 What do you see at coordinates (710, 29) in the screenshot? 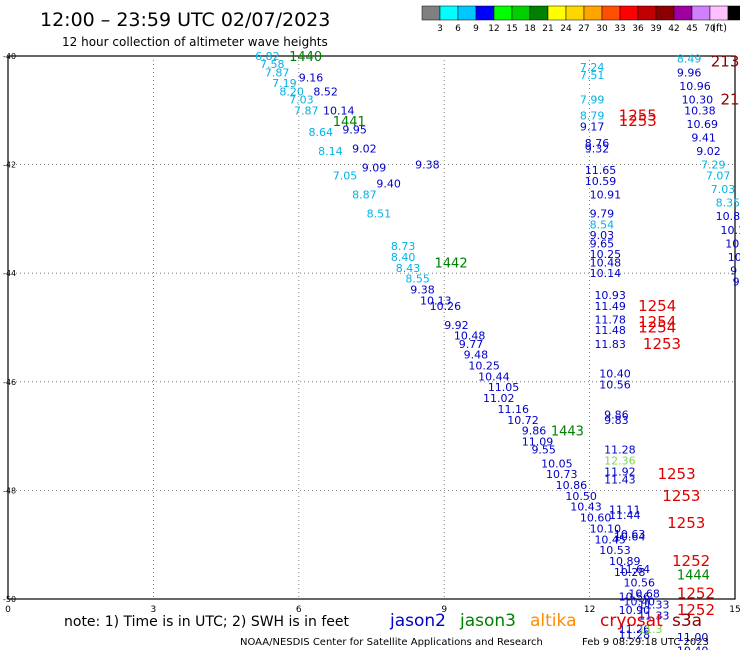
I see `colorbar-label: 70` at bounding box center [710, 29].